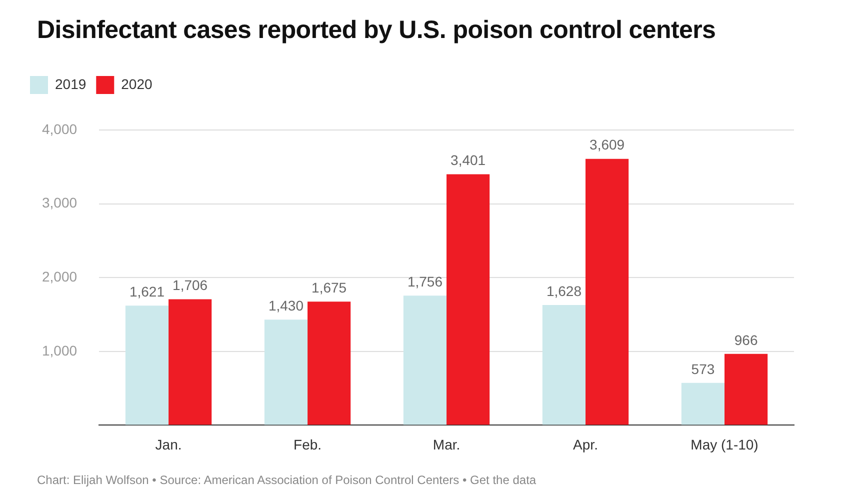 Image resolution: width=864 pixels, height=504 pixels. Describe the element at coordinates (746, 340) in the screenshot. I see `data-label: 966` at that location.